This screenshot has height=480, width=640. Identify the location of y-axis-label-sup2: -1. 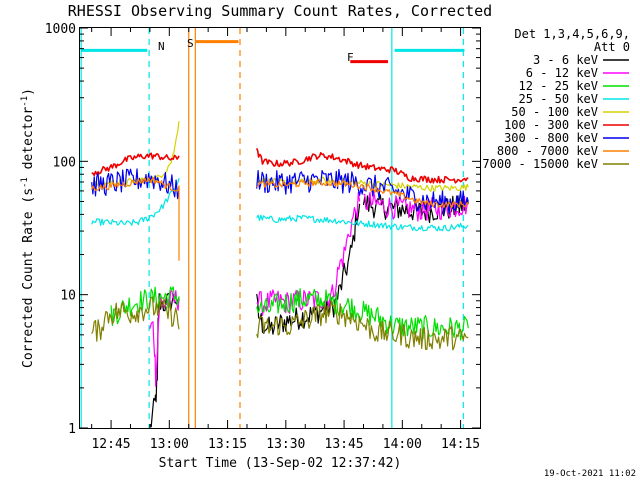
(25, 101).